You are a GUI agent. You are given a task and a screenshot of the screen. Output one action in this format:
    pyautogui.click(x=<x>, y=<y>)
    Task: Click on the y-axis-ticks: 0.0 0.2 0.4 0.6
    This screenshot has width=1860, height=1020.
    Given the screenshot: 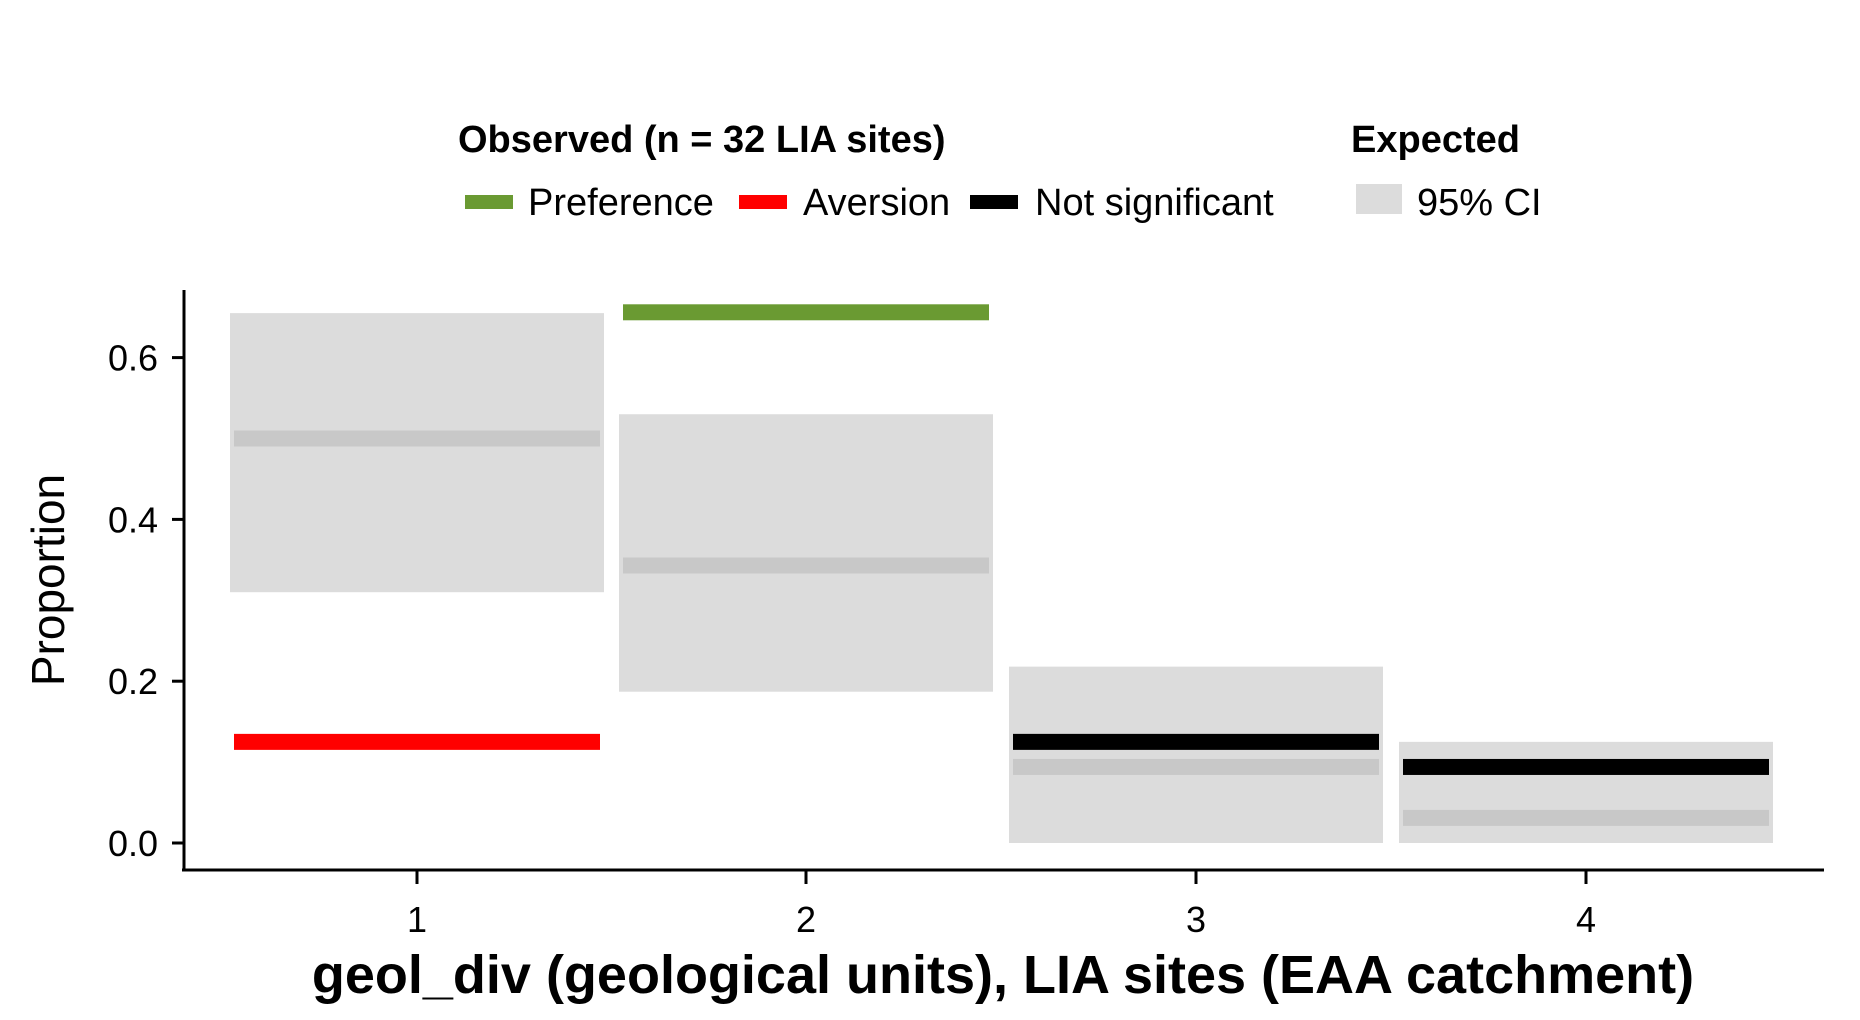 What is the action you would take?
    pyautogui.click(x=146, y=601)
    